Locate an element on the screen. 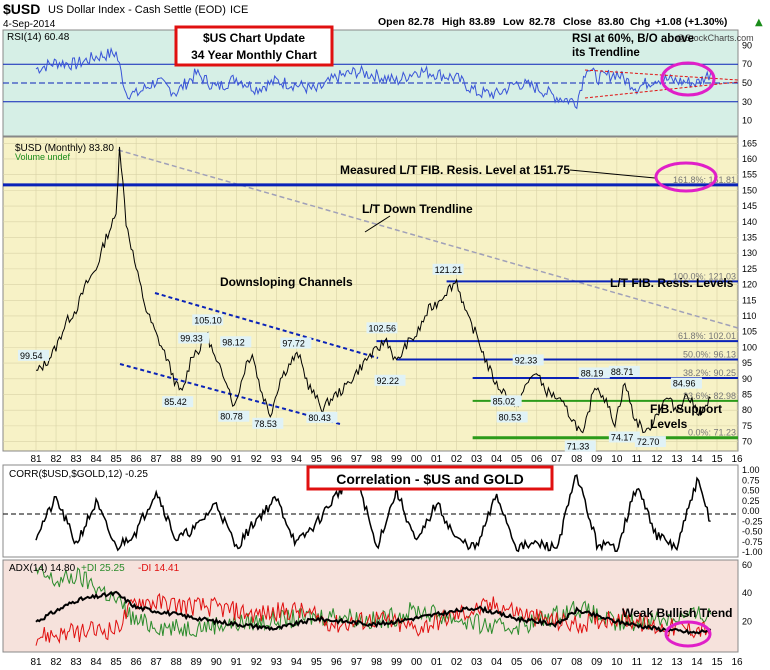 This screenshot has width=770, height=670. corr-tick-label: 0.75 is located at coordinates (751, 480).